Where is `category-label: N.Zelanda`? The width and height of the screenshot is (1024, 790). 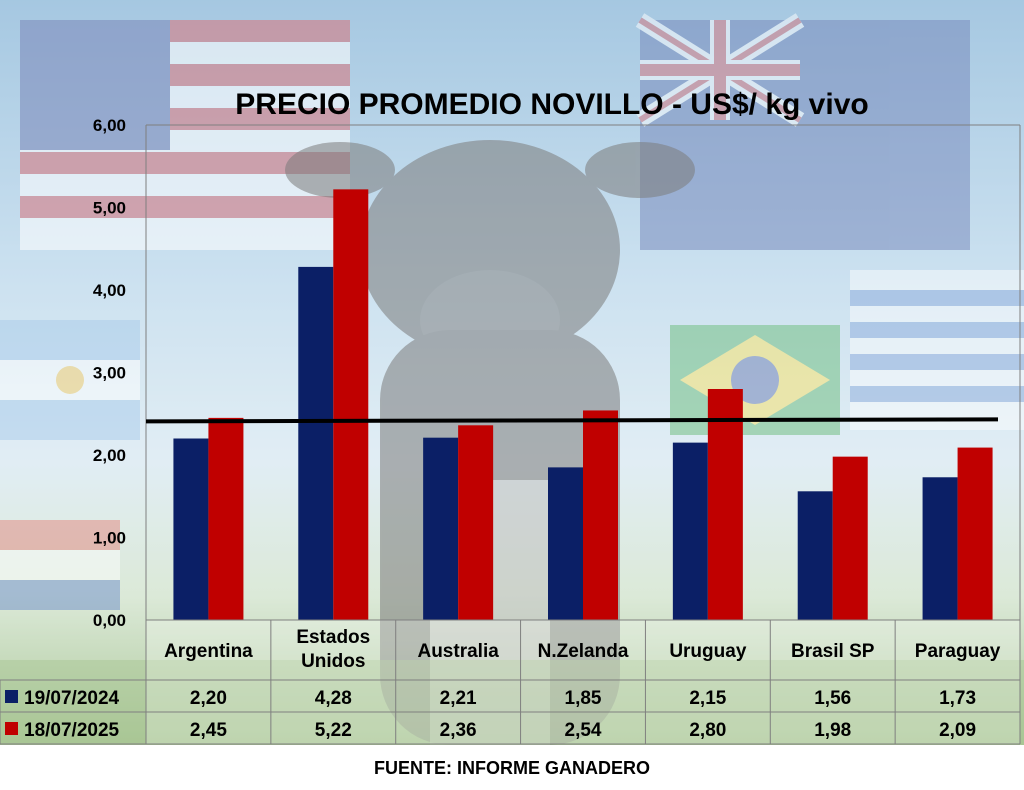 category-label: N.Zelanda is located at coordinates (583, 651).